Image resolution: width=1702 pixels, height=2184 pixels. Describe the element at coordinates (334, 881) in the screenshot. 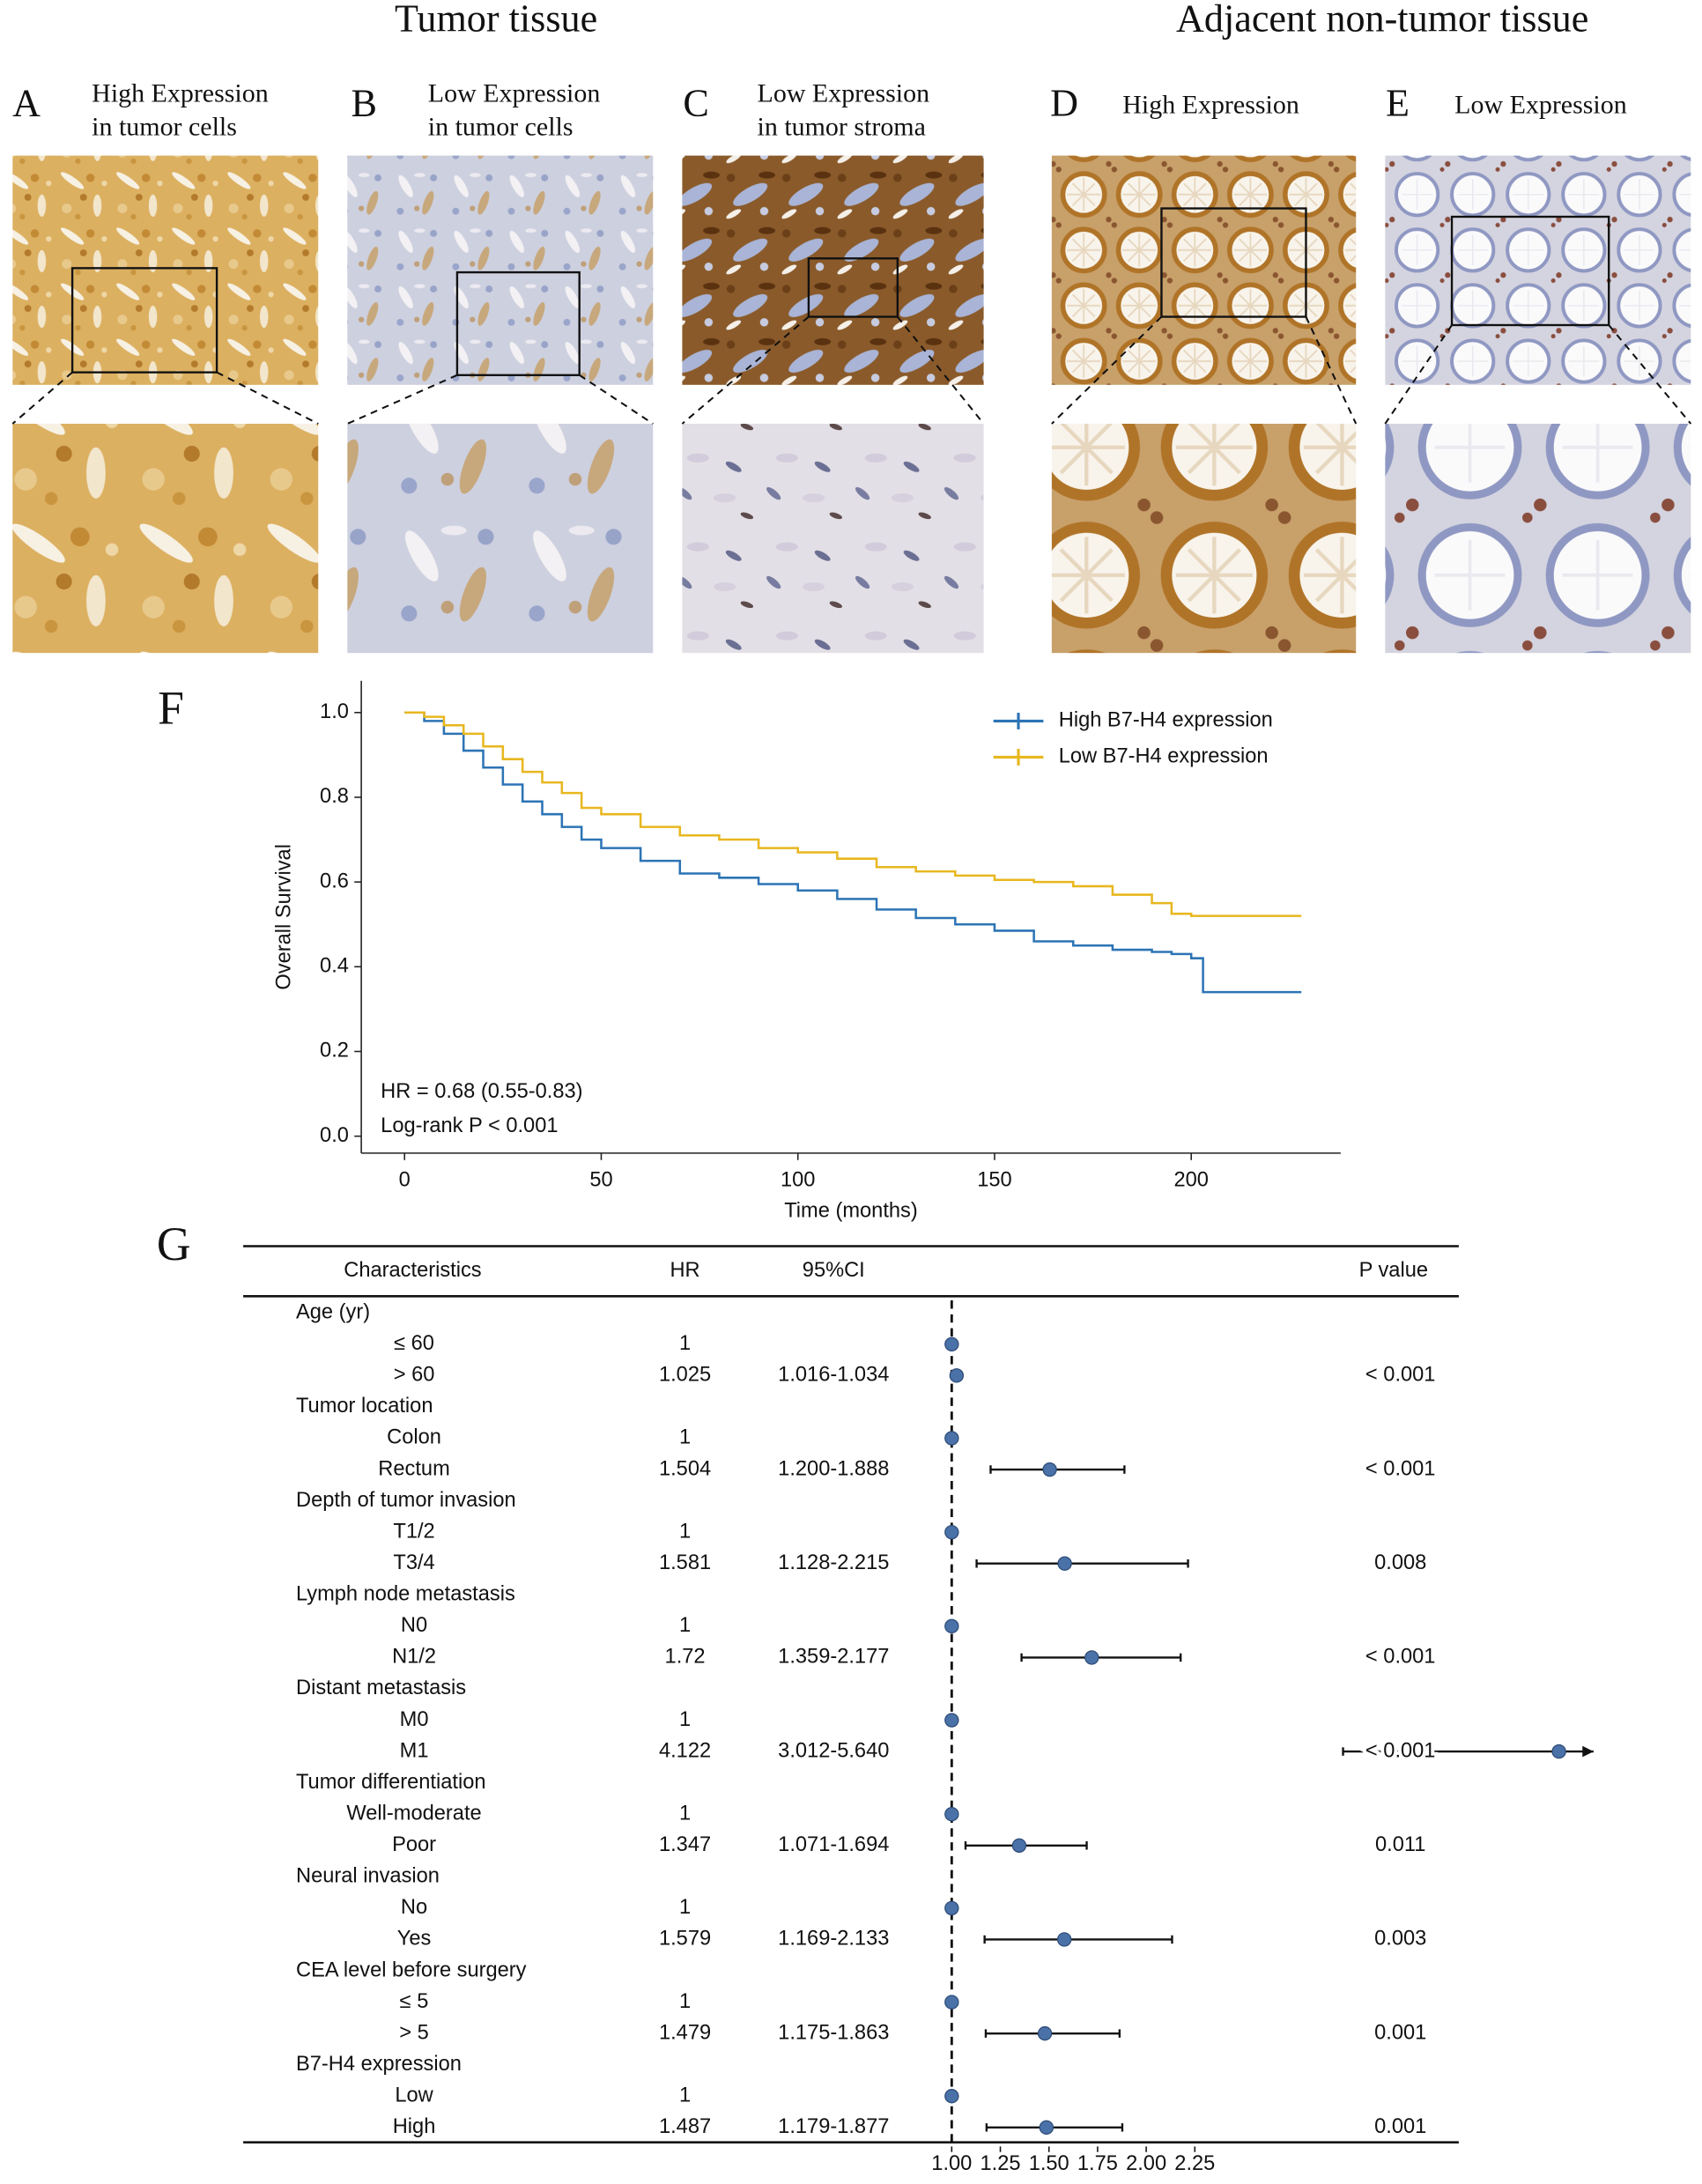

I see `y-tick-label: 0.6` at that location.